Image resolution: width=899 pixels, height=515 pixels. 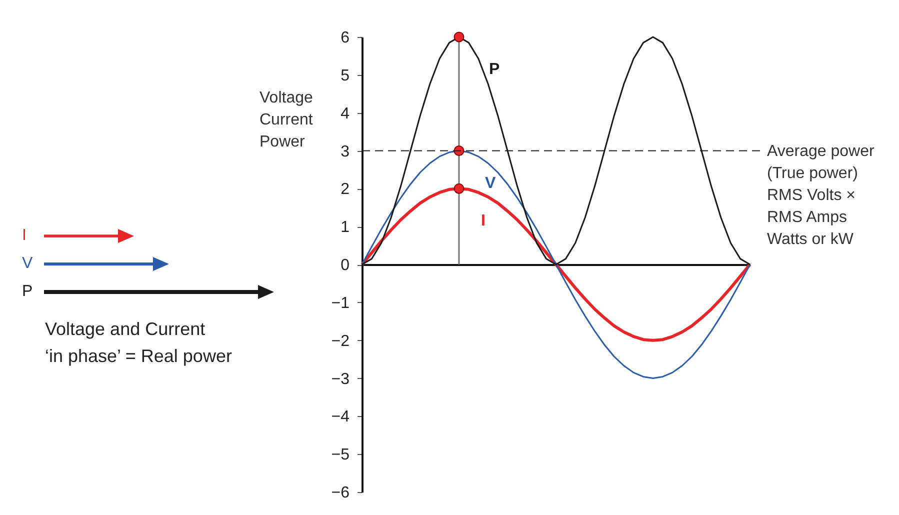 What do you see at coordinates (494, 69) in the screenshot?
I see `series-label: P` at bounding box center [494, 69].